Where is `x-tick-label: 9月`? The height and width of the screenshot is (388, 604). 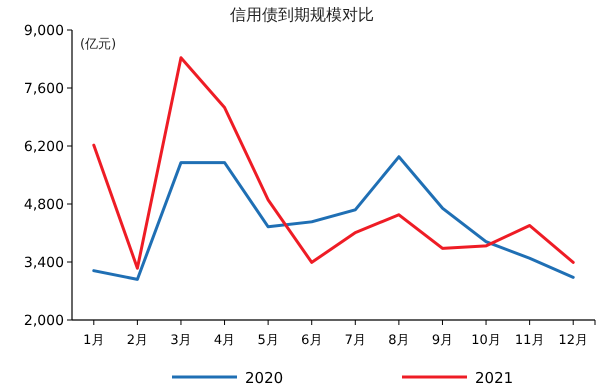 x-tick-label: 9月 is located at coordinates (443, 340).